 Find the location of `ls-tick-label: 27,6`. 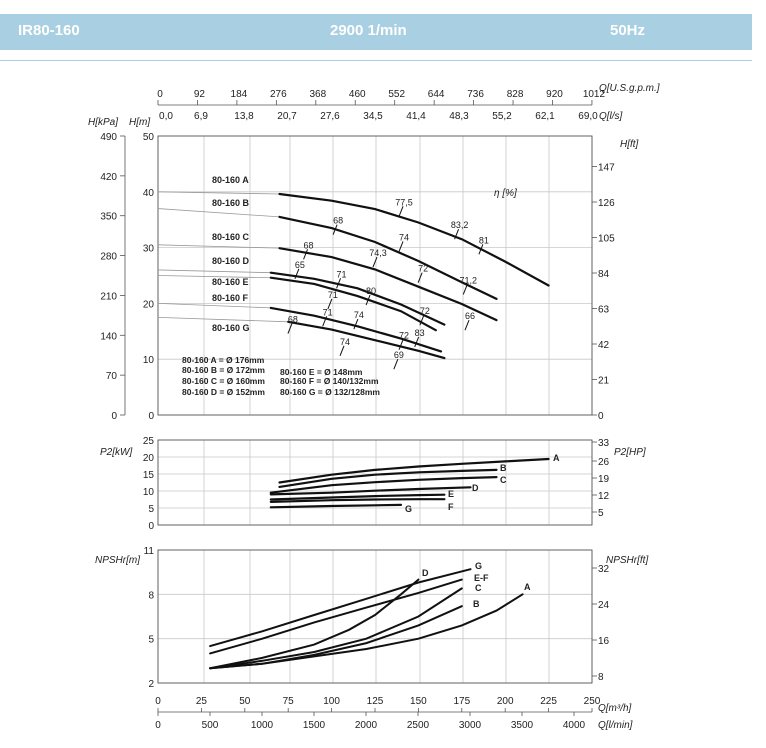

ls-tick-label: 27,6 is located at coordinates (330, 116).